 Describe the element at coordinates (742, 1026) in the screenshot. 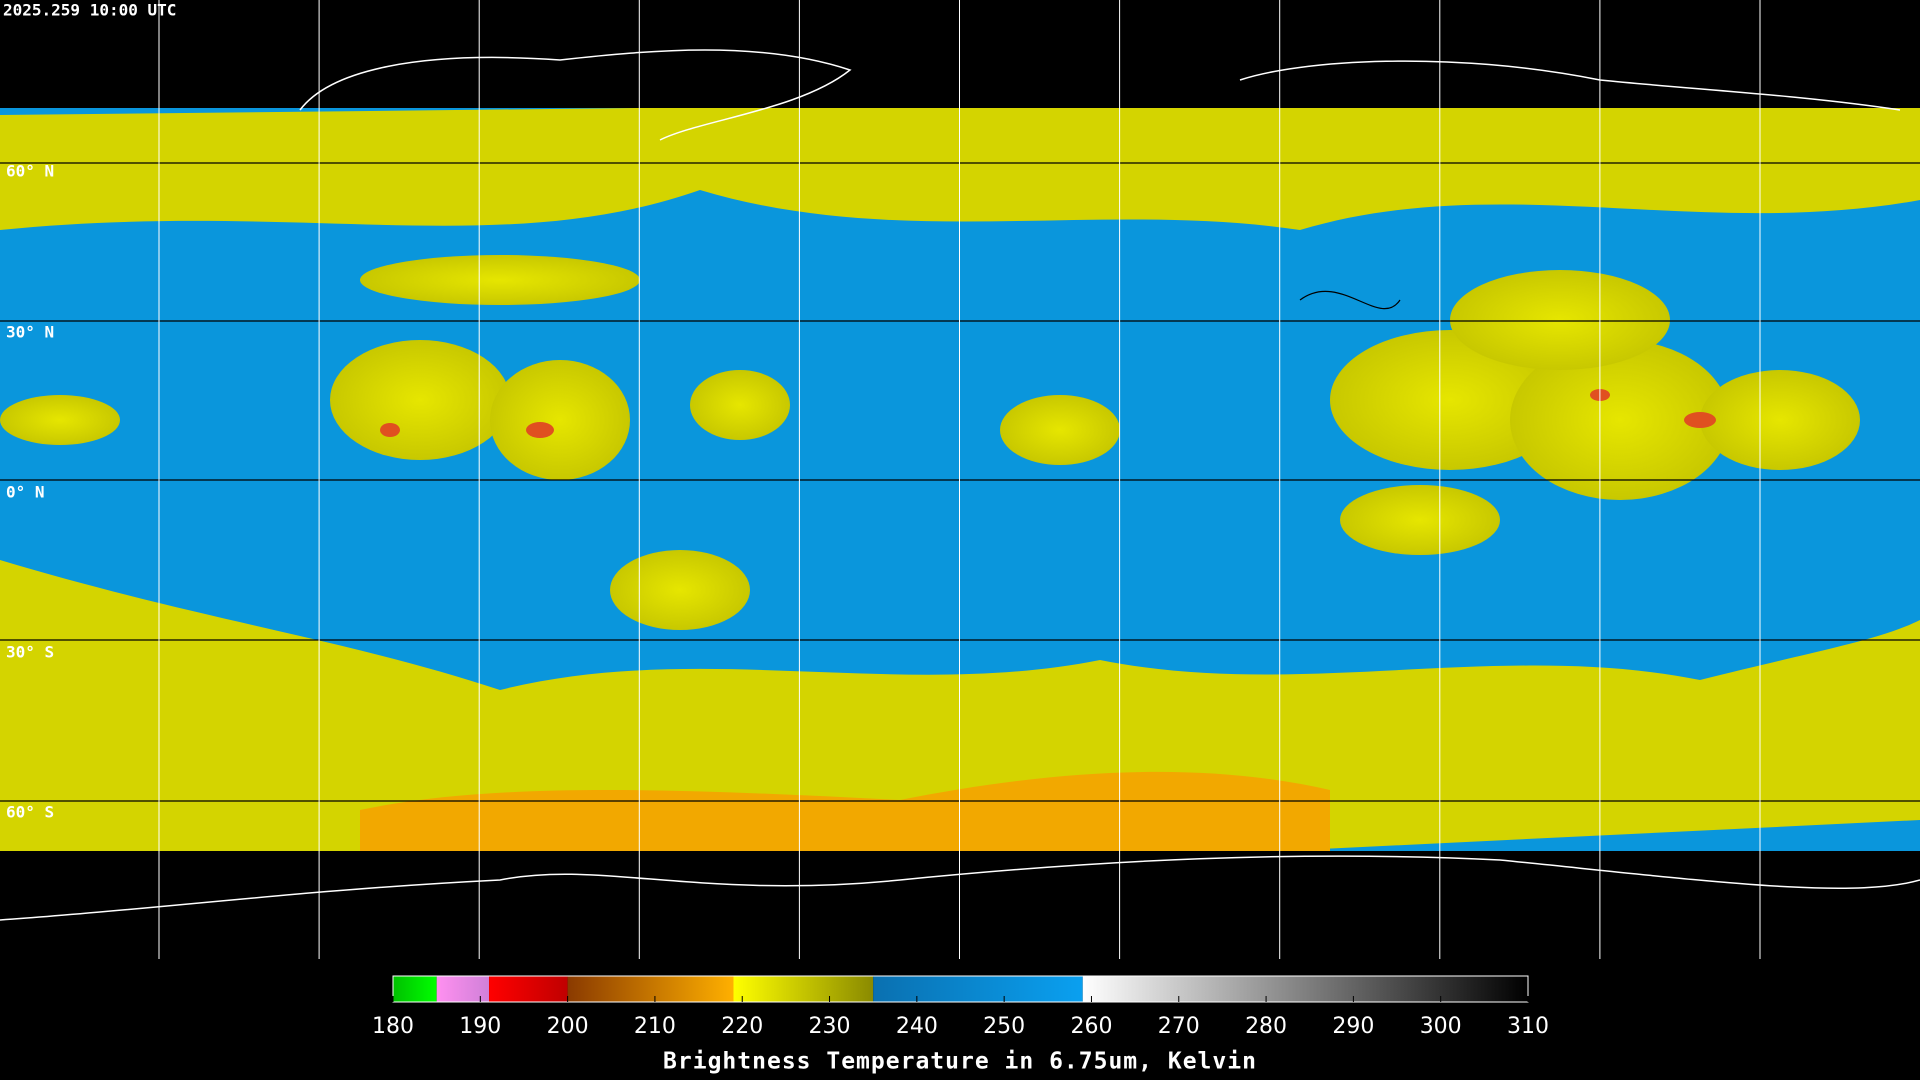

I see `colorbar-tick-label: 220` at that location.